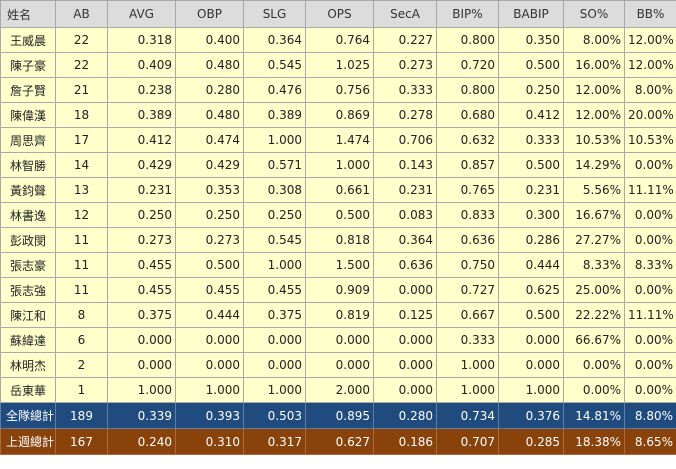  I want to click on stat-cell: 0.764, so click(339, 40).